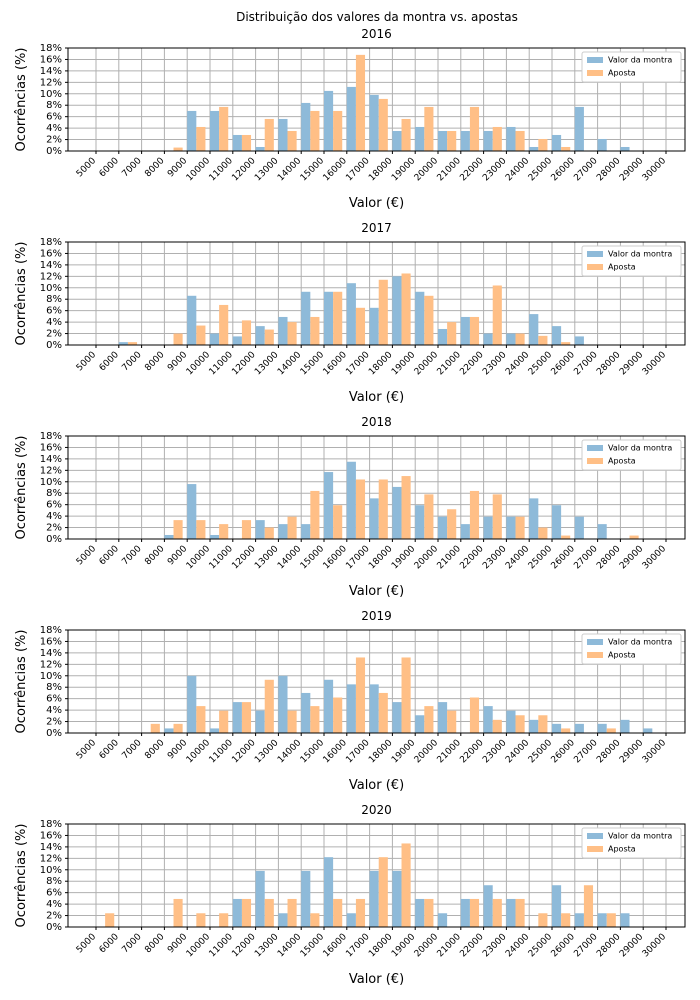  I want to click on x-tick-label: 7000, so click(131, 749).